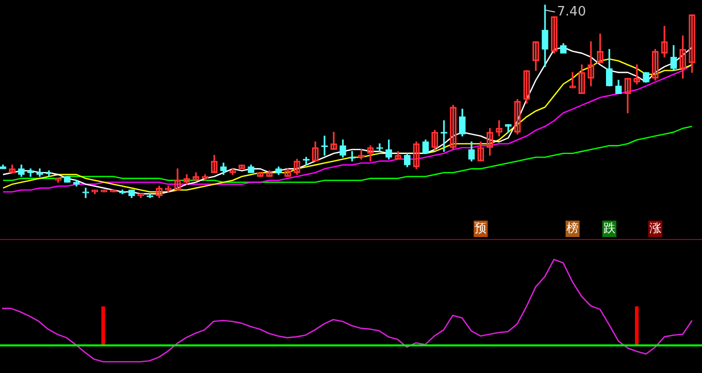 The image size is (702, 373). What do you see at coordinates (609, 227) in the screenshot?
I see `x-tick-label: 跌` at bounding box center [609, 227].